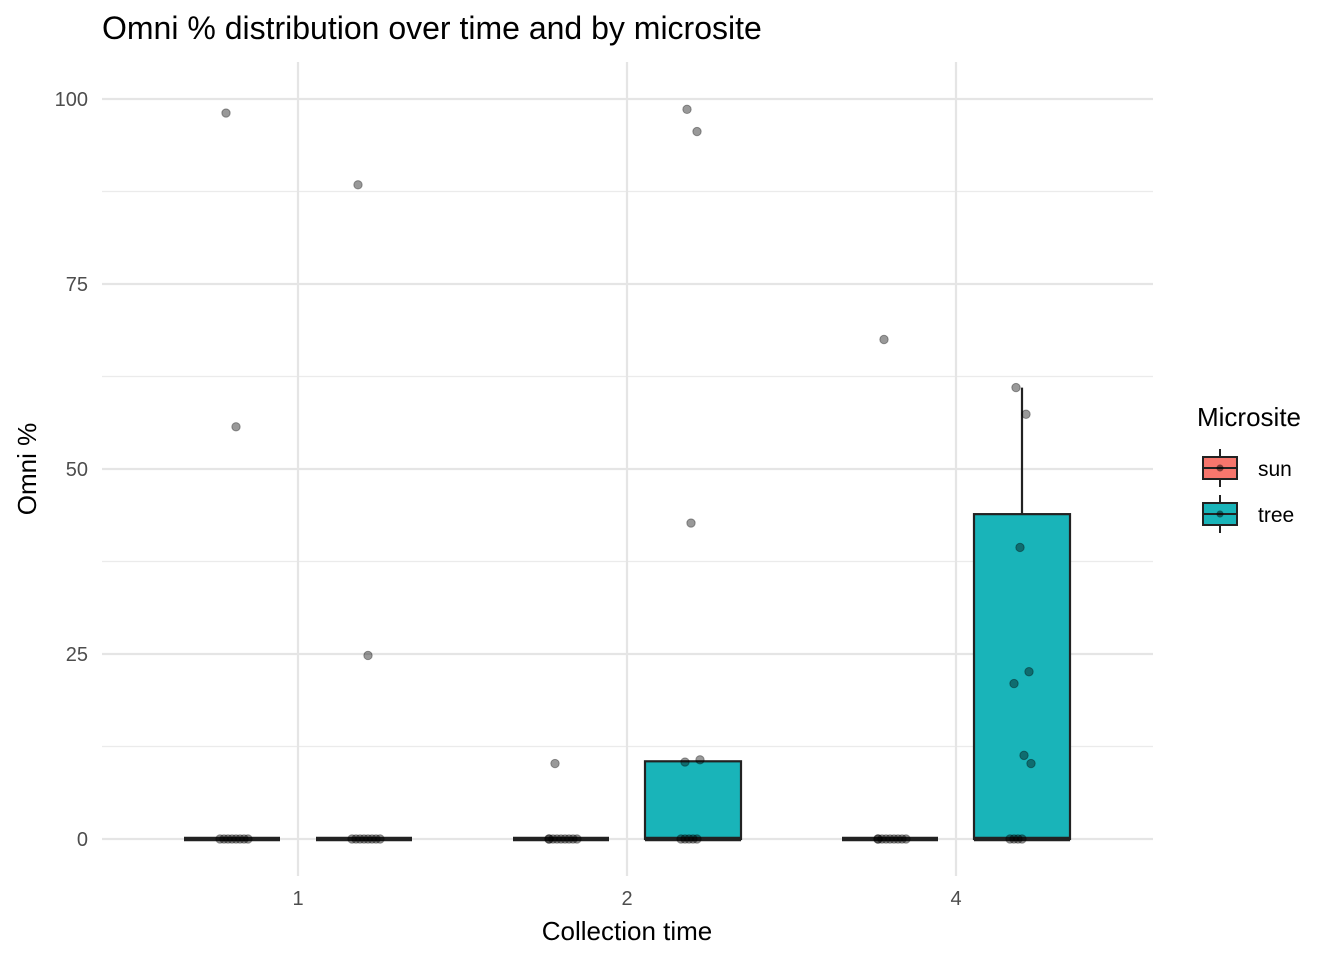  Describe the element at coordinates (297, 899) in the screenshot. I see `x-tick-label: 1` at that location.